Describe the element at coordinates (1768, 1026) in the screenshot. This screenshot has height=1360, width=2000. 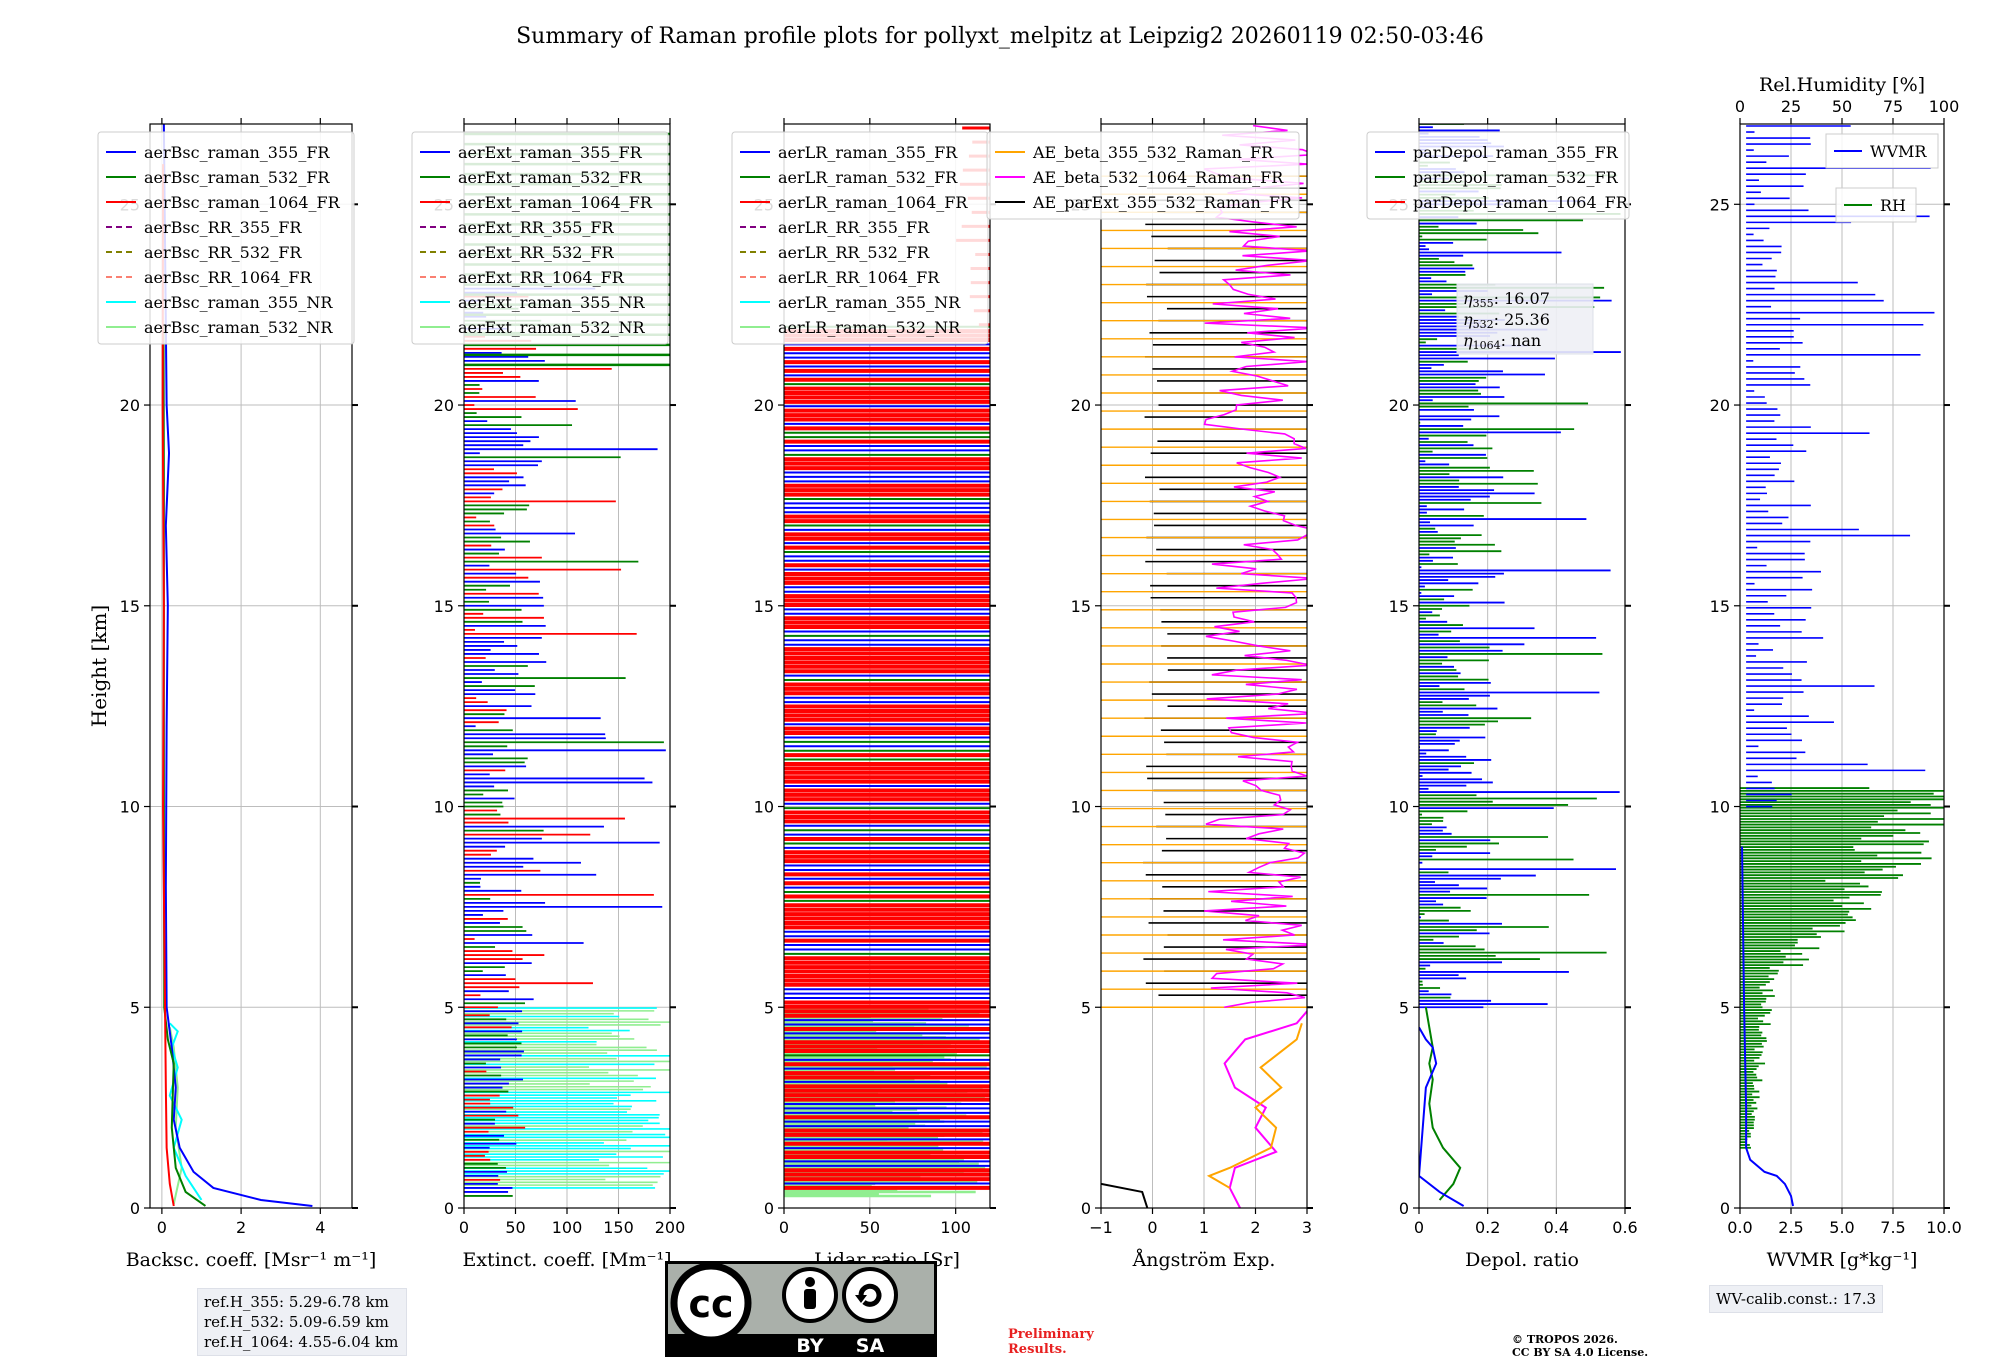
I see `series-WVMR` at that location.